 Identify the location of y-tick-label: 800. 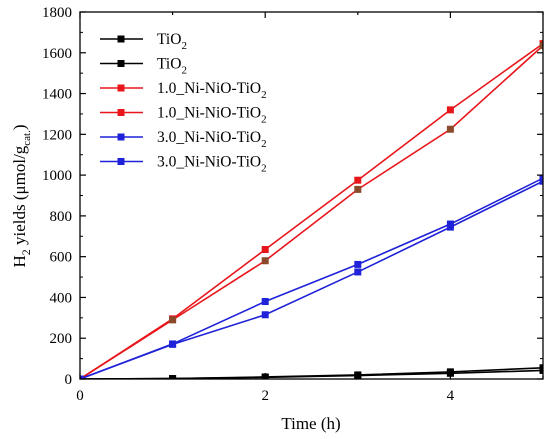
(61, 217).